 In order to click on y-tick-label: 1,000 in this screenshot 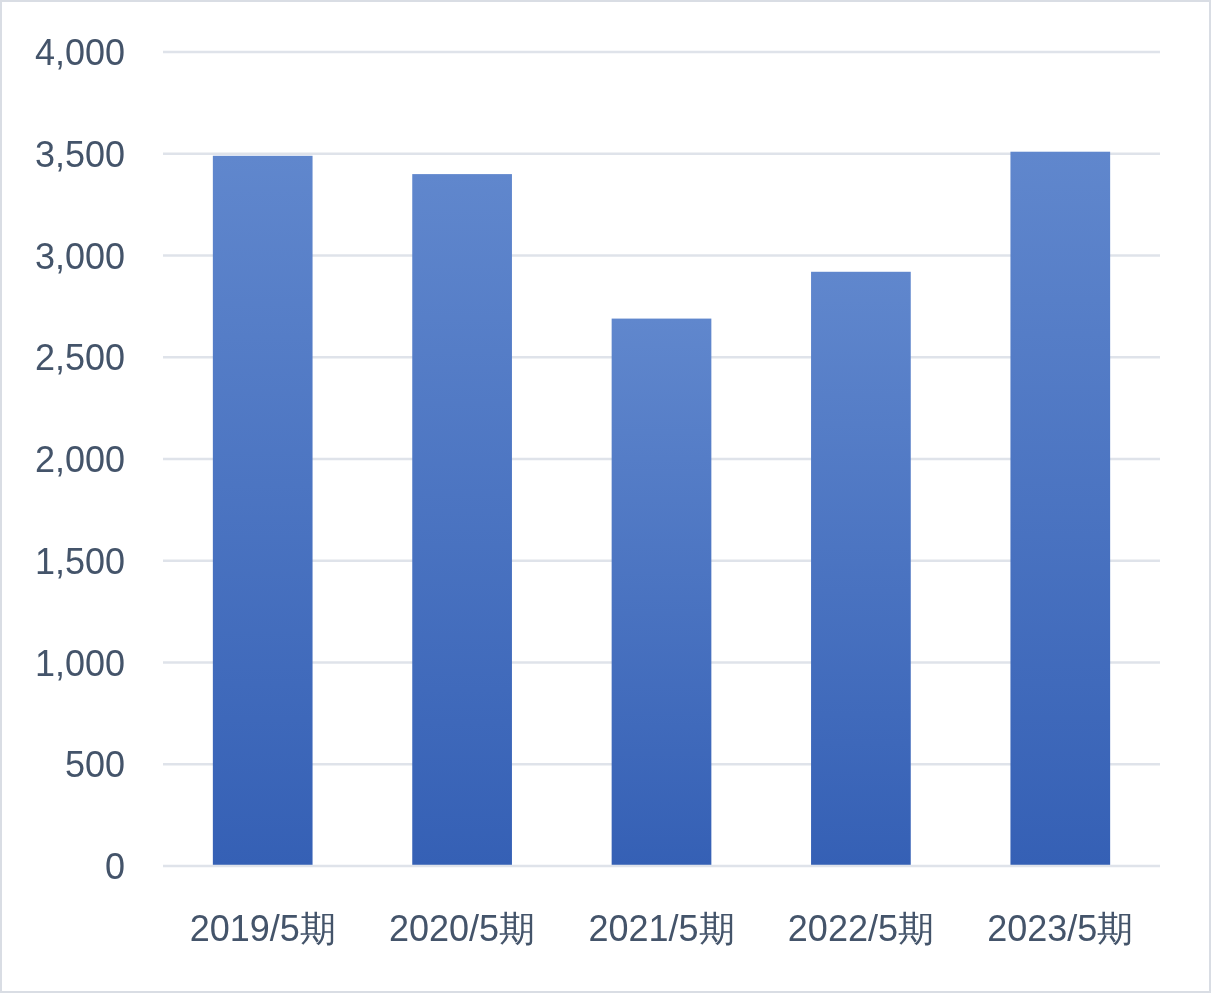, I will do `click(79, 663)`.